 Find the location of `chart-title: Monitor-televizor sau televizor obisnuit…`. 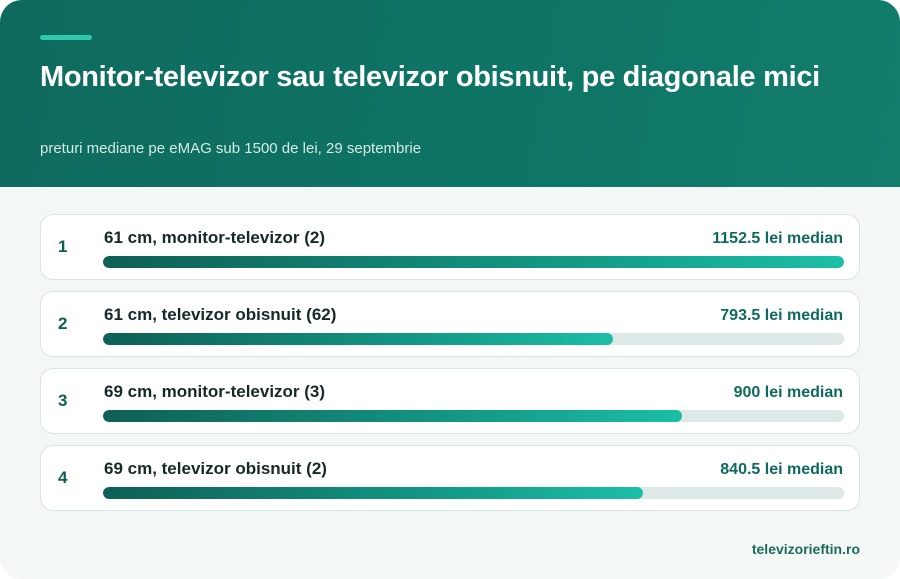

chart-title: Monitor-televizor sau televizor obisnuit… is located at coordinates (430, 77).